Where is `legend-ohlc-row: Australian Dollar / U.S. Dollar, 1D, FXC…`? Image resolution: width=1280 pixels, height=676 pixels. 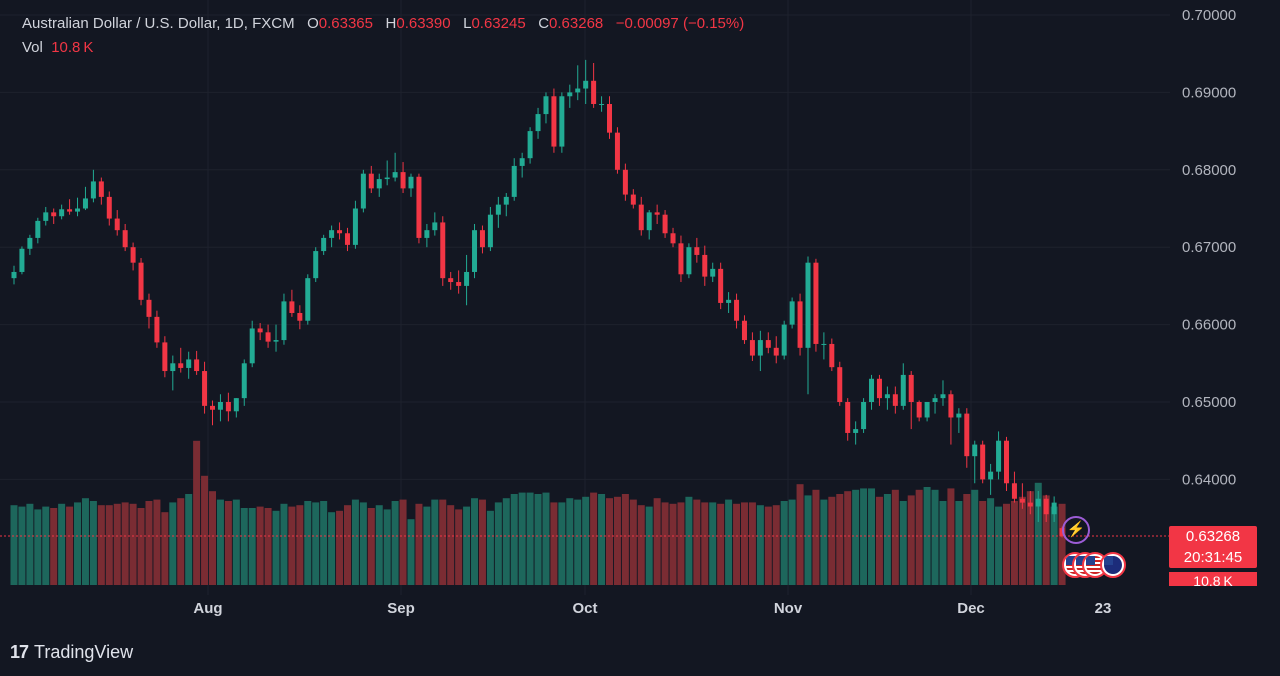
legend-ohlc-row: Australian Dollar / U.S. Dollar, 1D, FXC… is located at coordinates (383, 24).